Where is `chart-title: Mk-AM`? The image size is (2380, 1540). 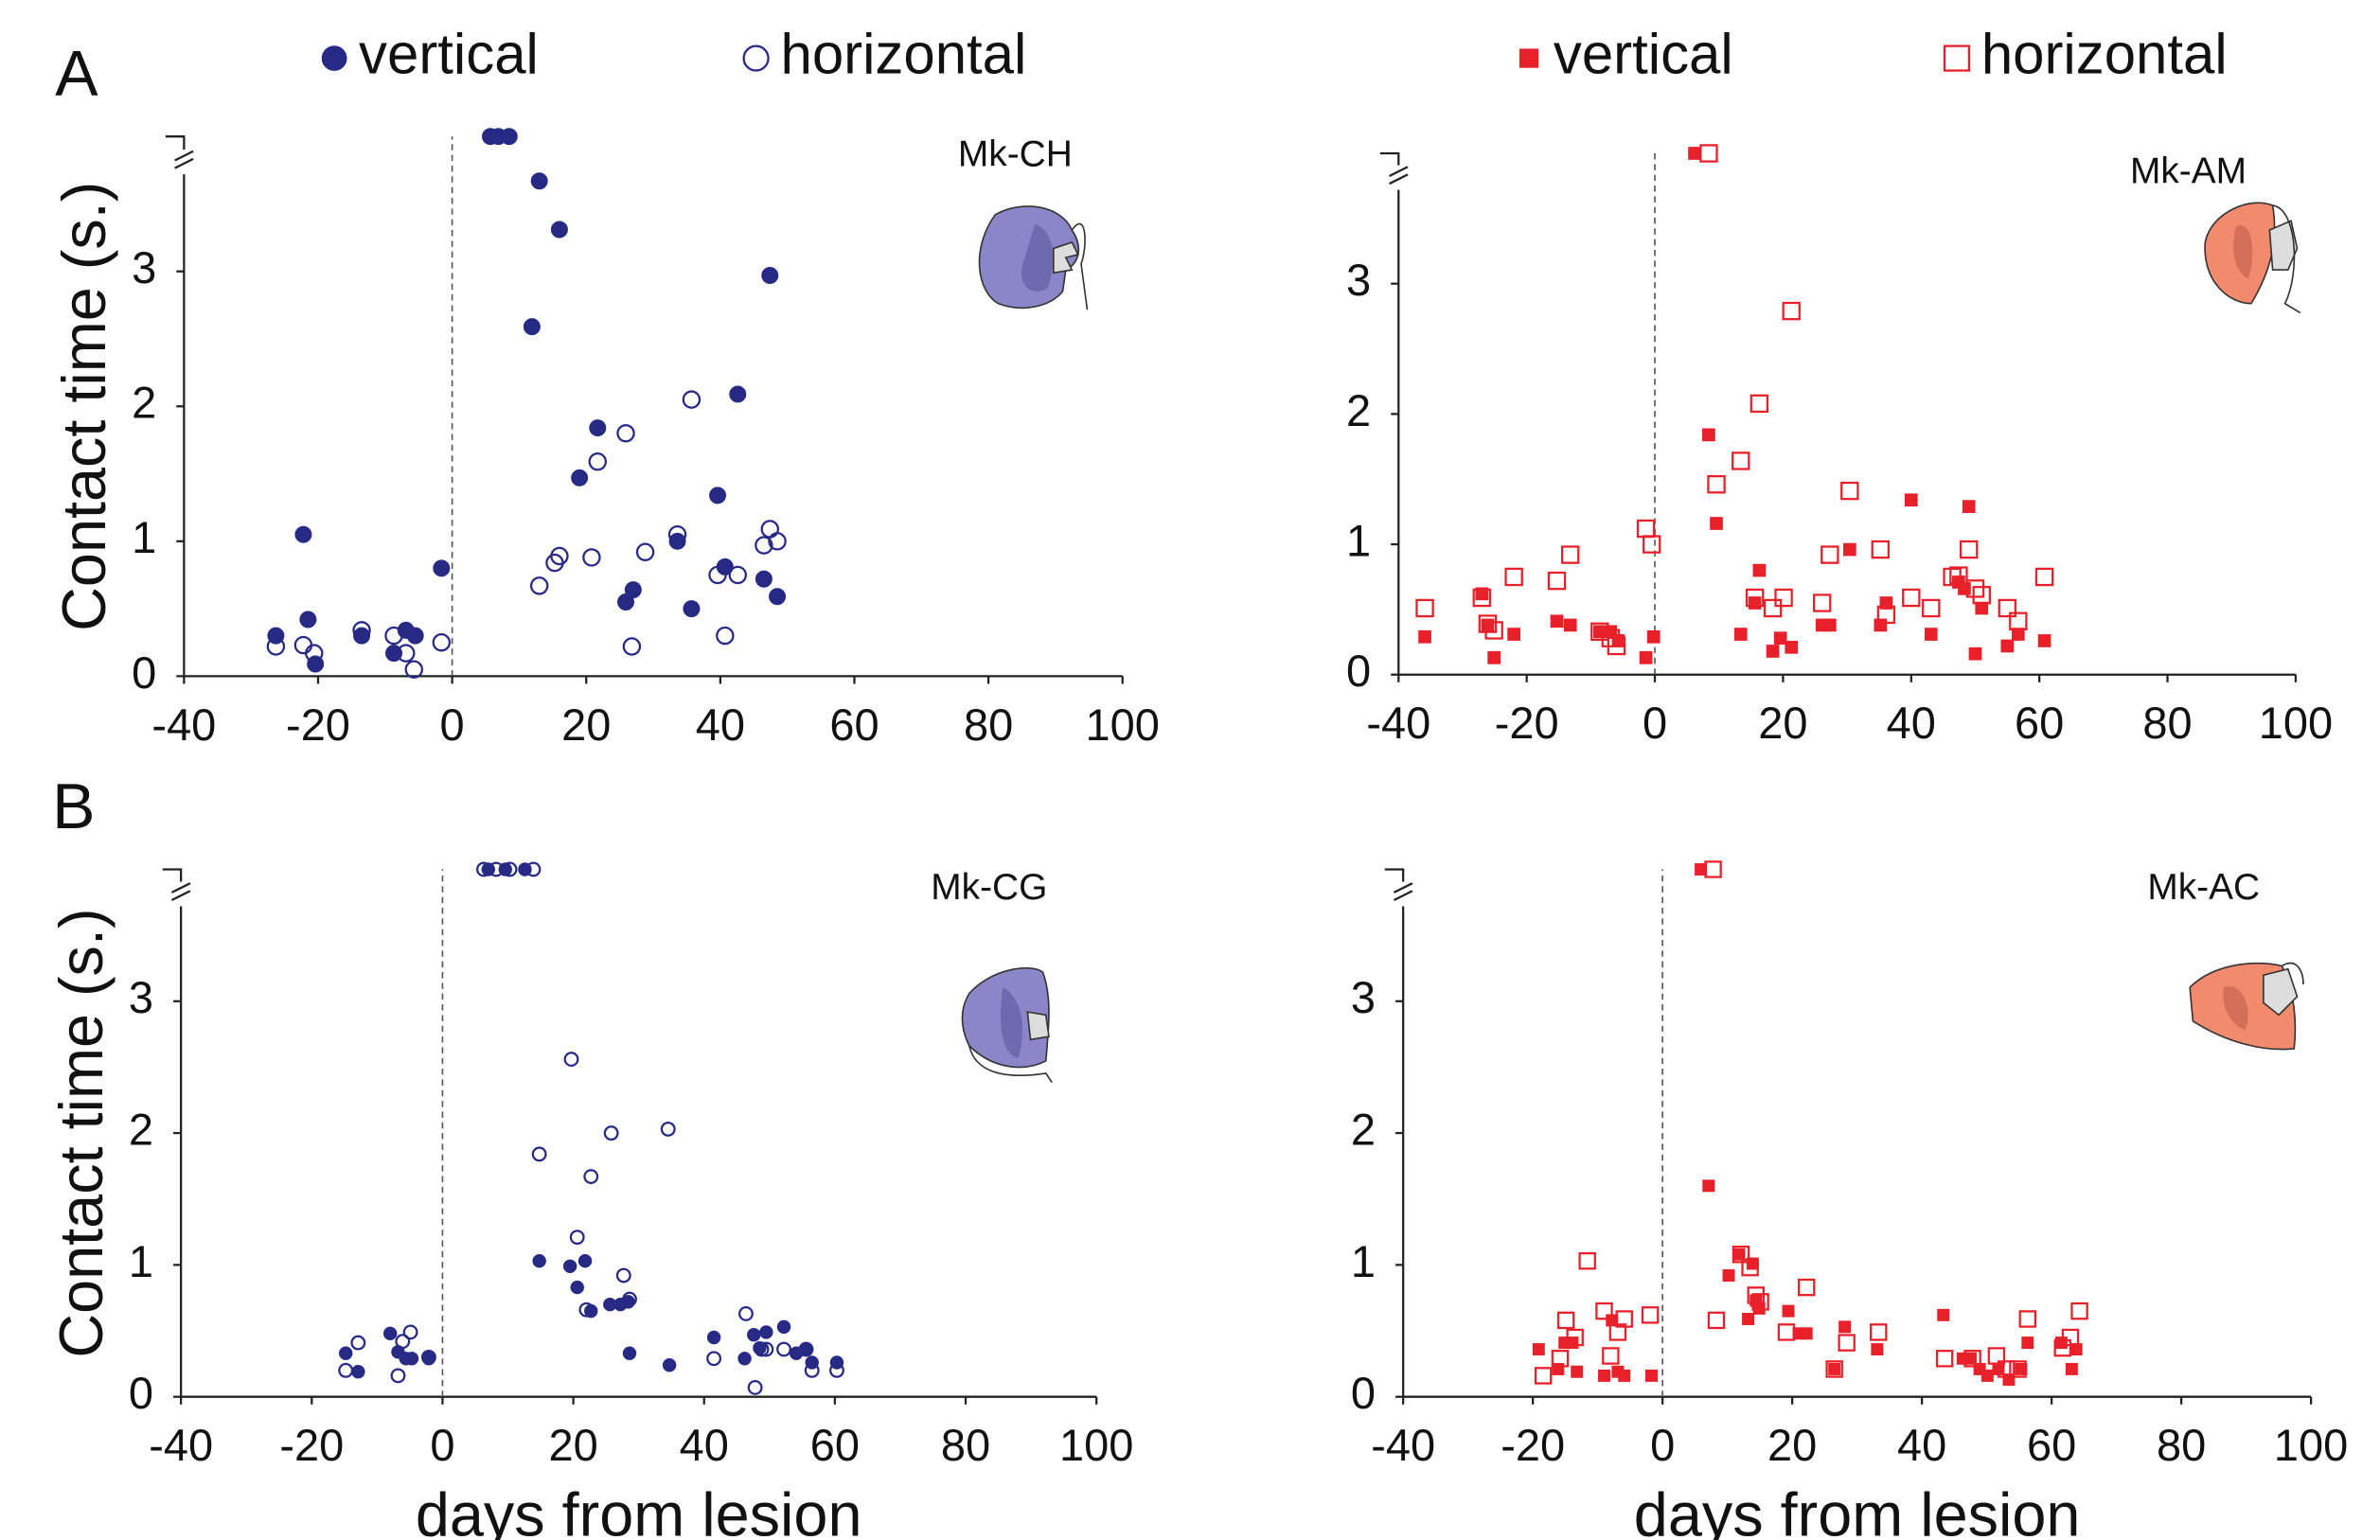
chart-title: Mk-AM is located at coordinates (2188, 170).